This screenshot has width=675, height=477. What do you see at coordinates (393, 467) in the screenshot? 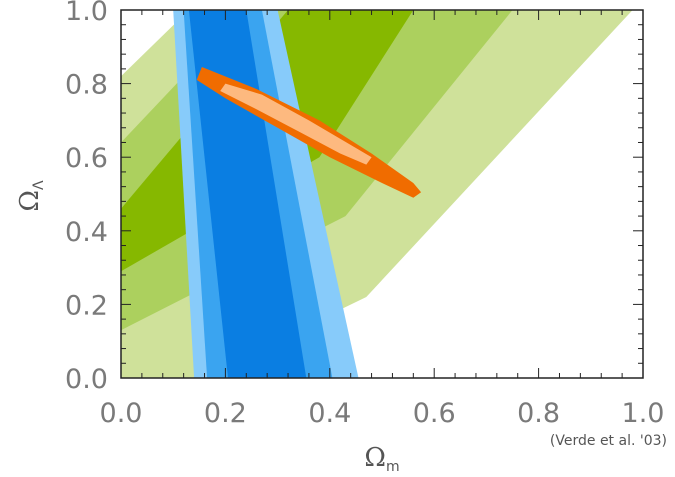
I see `x-axis-subscript: m` at bounding box center [393, 467].